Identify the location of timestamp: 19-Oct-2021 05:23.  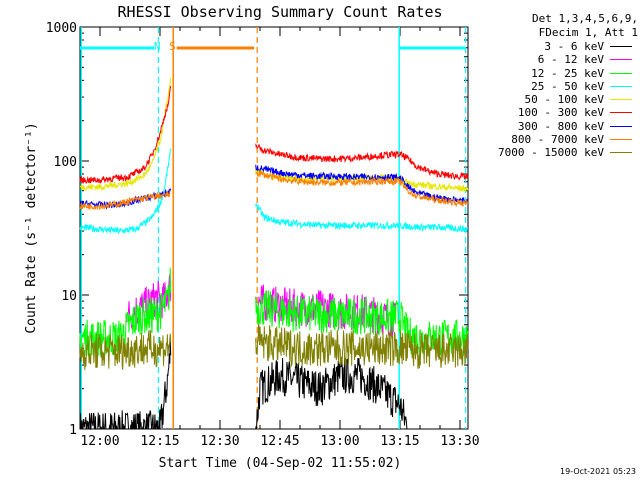
(598, 471).